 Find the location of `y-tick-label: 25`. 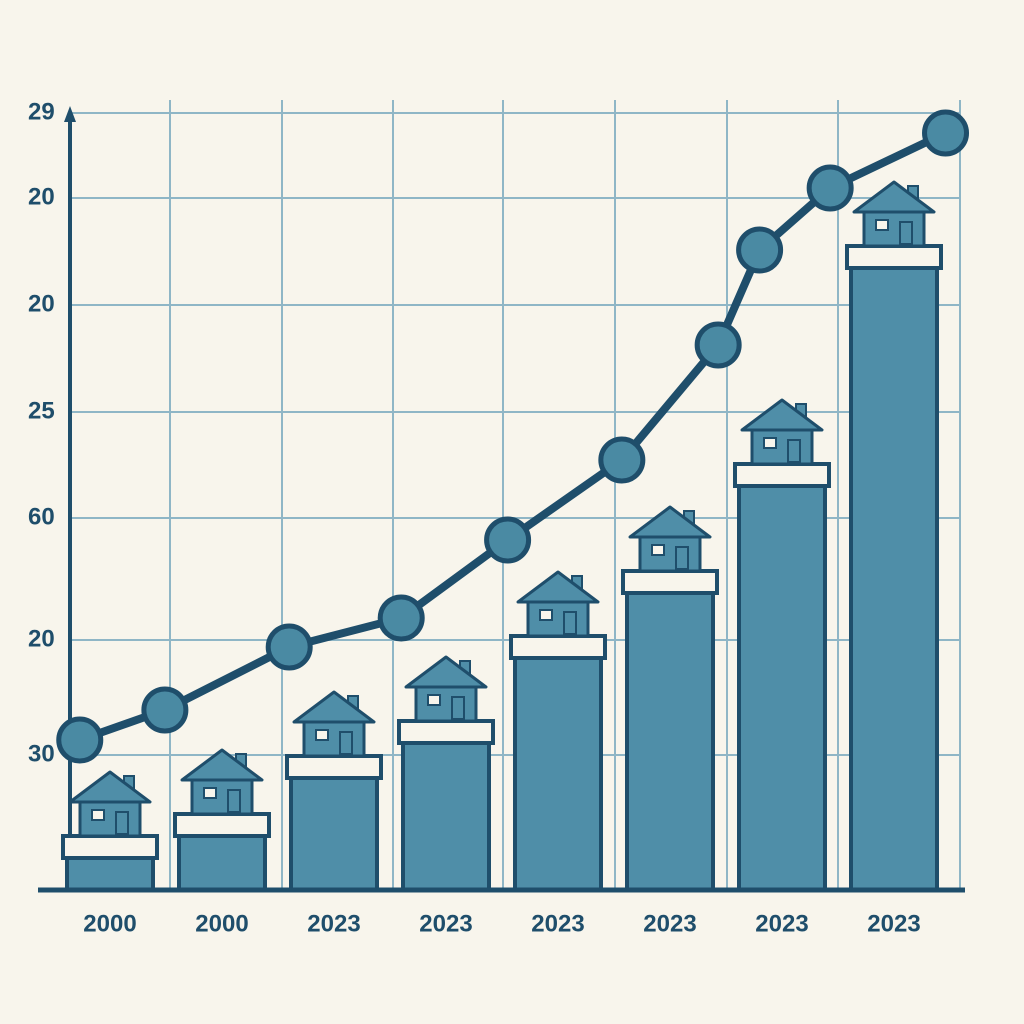

y-tick-label: 25 is located at coordinates (41, 410).